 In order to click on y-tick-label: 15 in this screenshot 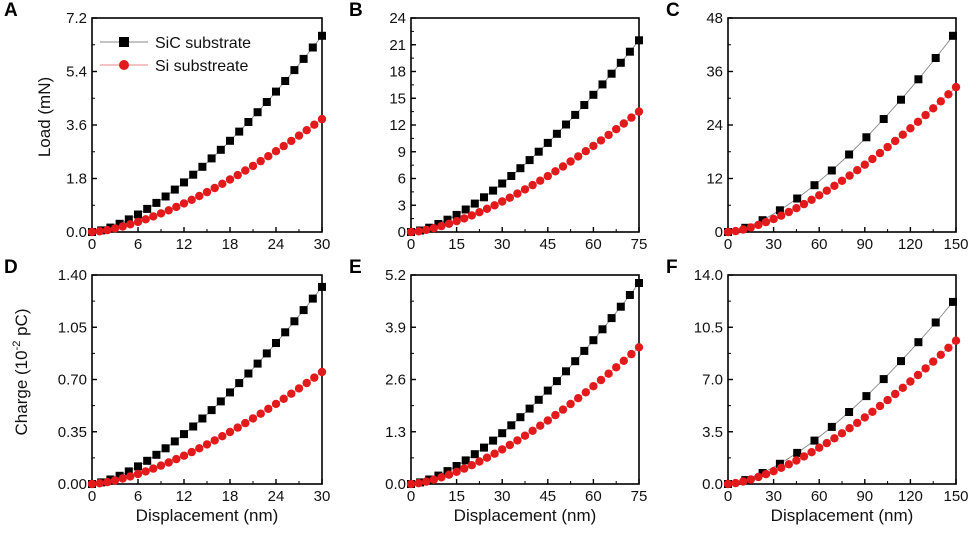, I will do `click(397, 98)`.